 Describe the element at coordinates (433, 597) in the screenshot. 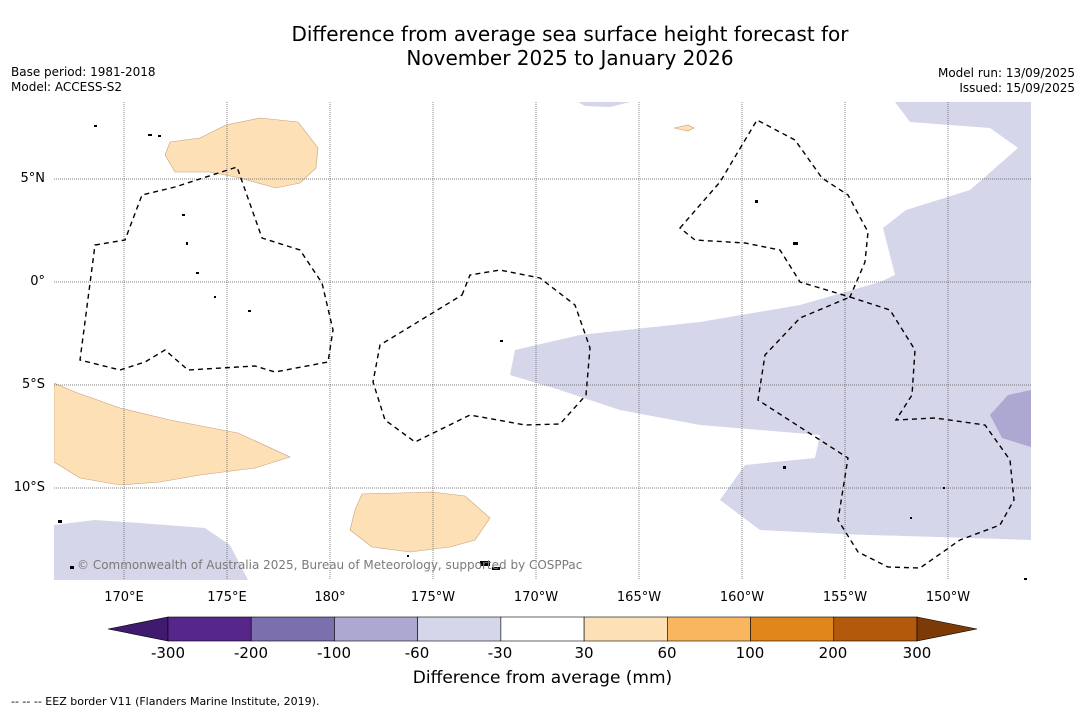

I see `lon-label: 175°W` at that location.